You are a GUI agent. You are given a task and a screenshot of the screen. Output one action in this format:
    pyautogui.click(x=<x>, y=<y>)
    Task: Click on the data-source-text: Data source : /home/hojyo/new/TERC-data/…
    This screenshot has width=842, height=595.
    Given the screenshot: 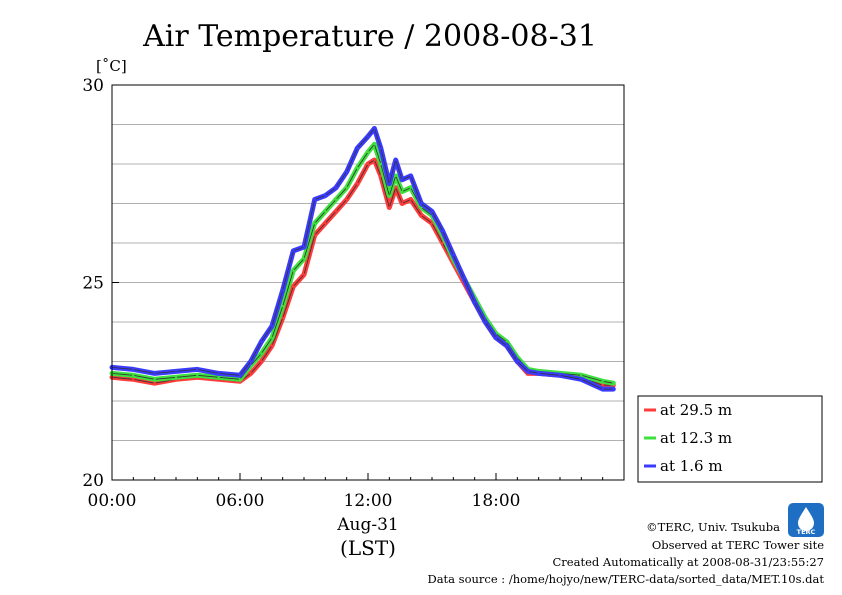 What is the action you would take?
    pyautogui.click(x=625, y=579)
    